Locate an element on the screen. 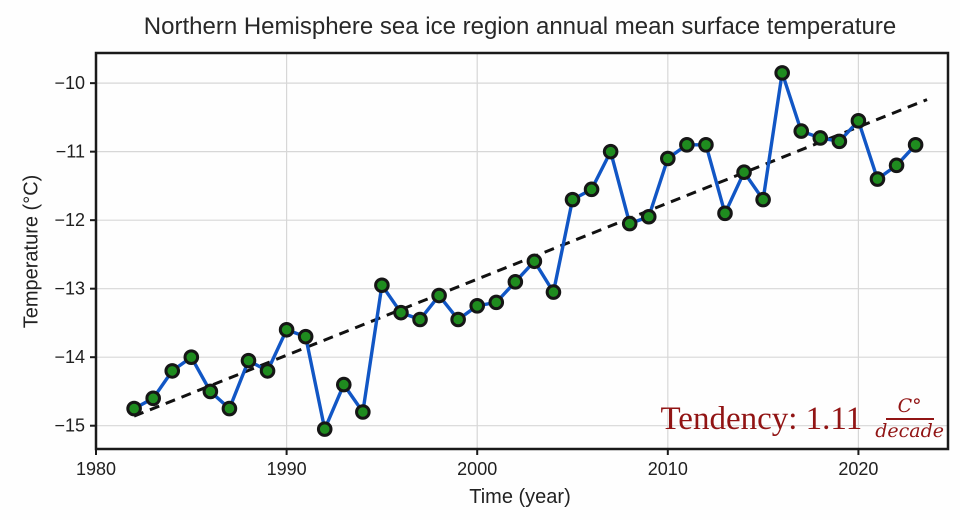  svg-text: 2010 is located at coordinates (668, 469).